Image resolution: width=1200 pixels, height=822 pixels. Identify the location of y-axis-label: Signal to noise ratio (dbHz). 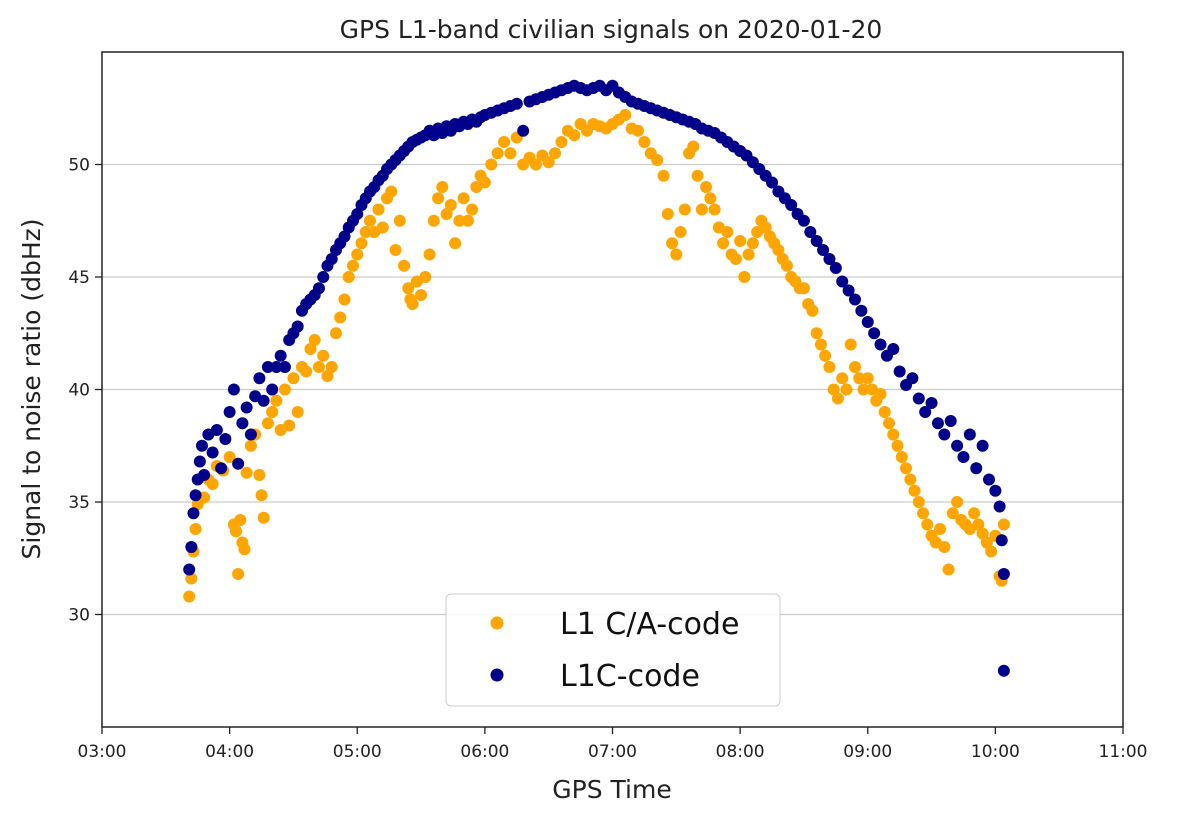
(31, 389).